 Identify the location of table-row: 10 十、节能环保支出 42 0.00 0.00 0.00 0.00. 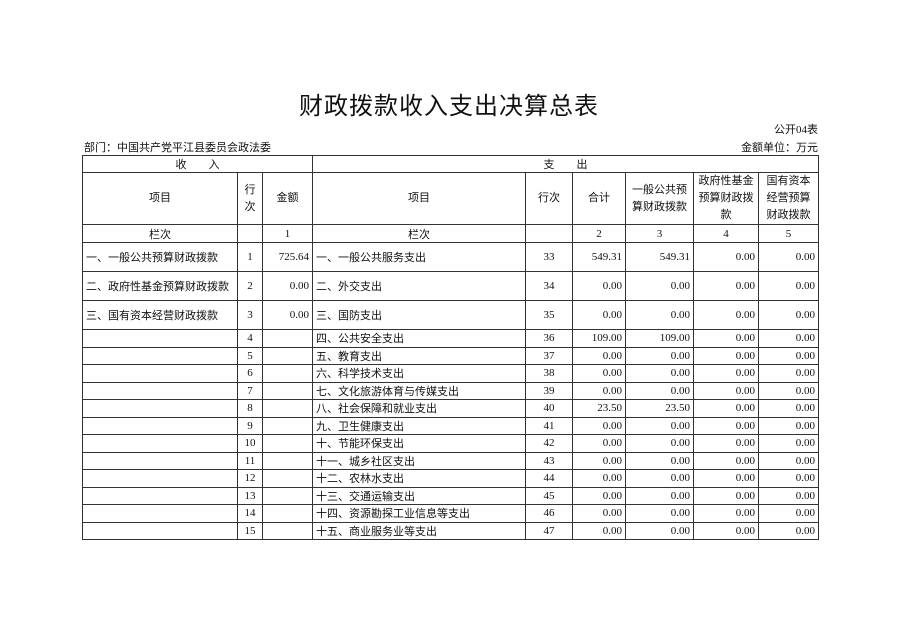
(450, 443).